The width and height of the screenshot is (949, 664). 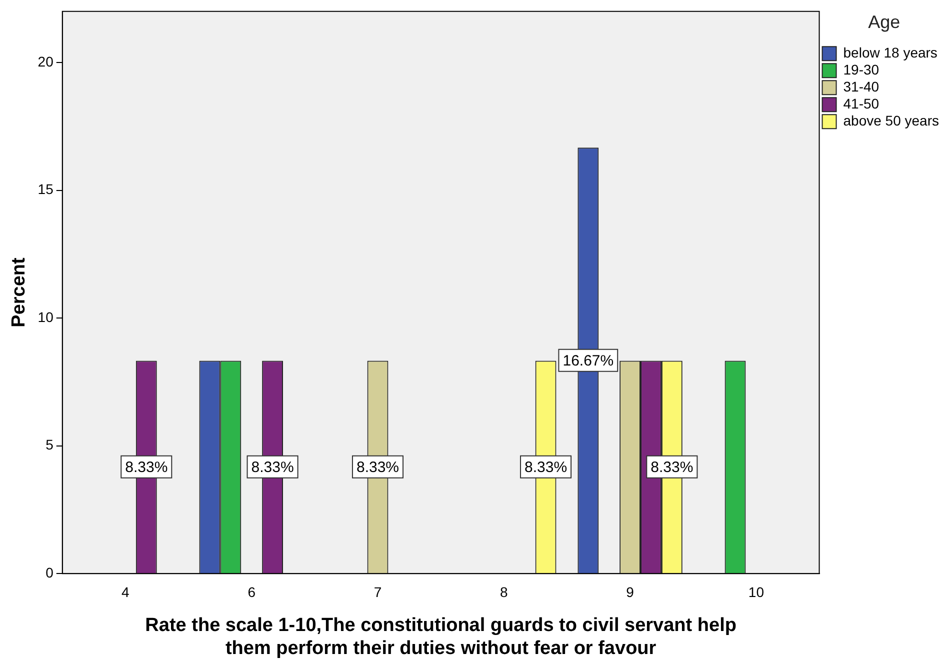 I want to click on legend-title: Age, so click(x=884, y=22).